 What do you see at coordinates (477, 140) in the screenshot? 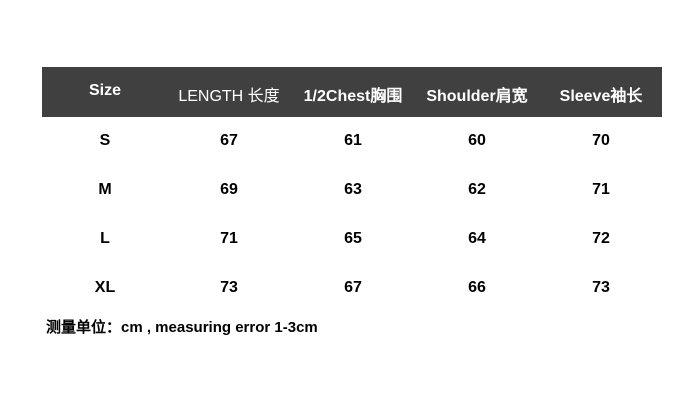
I see `table-cell: 60` at bounding box center [477, 140].